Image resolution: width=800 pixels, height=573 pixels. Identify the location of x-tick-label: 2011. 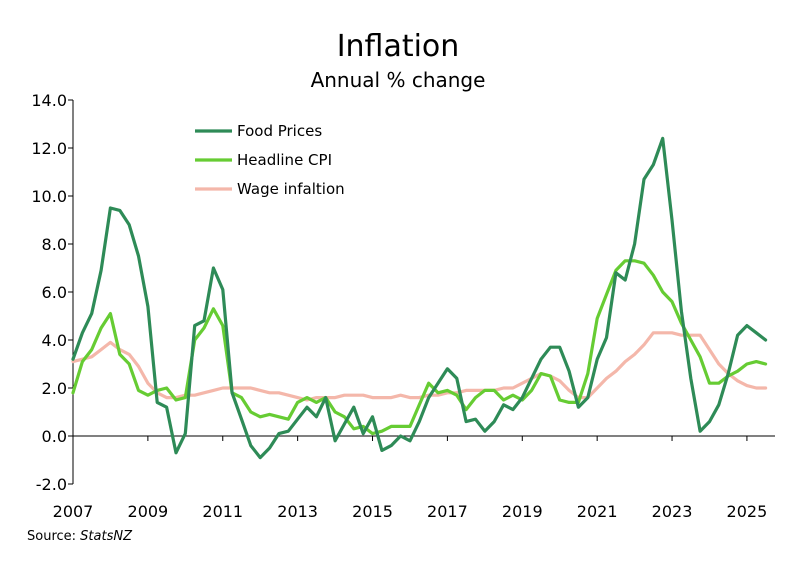
(222, 511).